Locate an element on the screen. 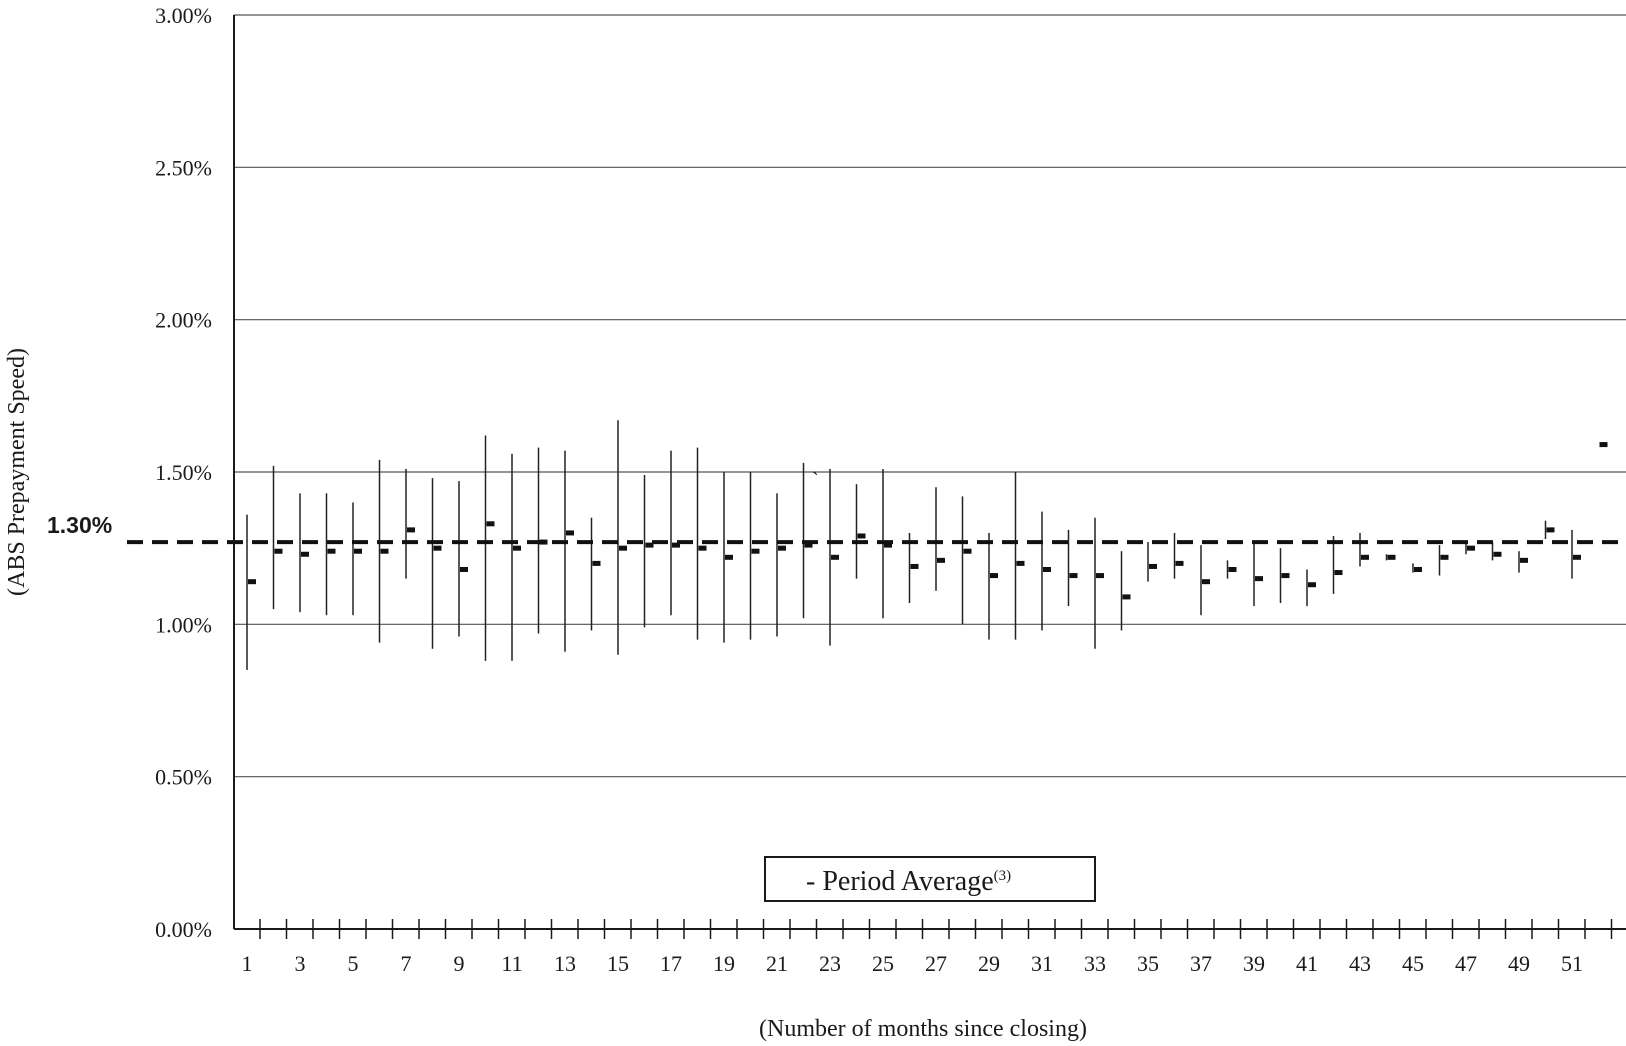 The height and width of the screenshot is (1046, 1626). x-tick-label: 25 is located at coordinates (883, 963).